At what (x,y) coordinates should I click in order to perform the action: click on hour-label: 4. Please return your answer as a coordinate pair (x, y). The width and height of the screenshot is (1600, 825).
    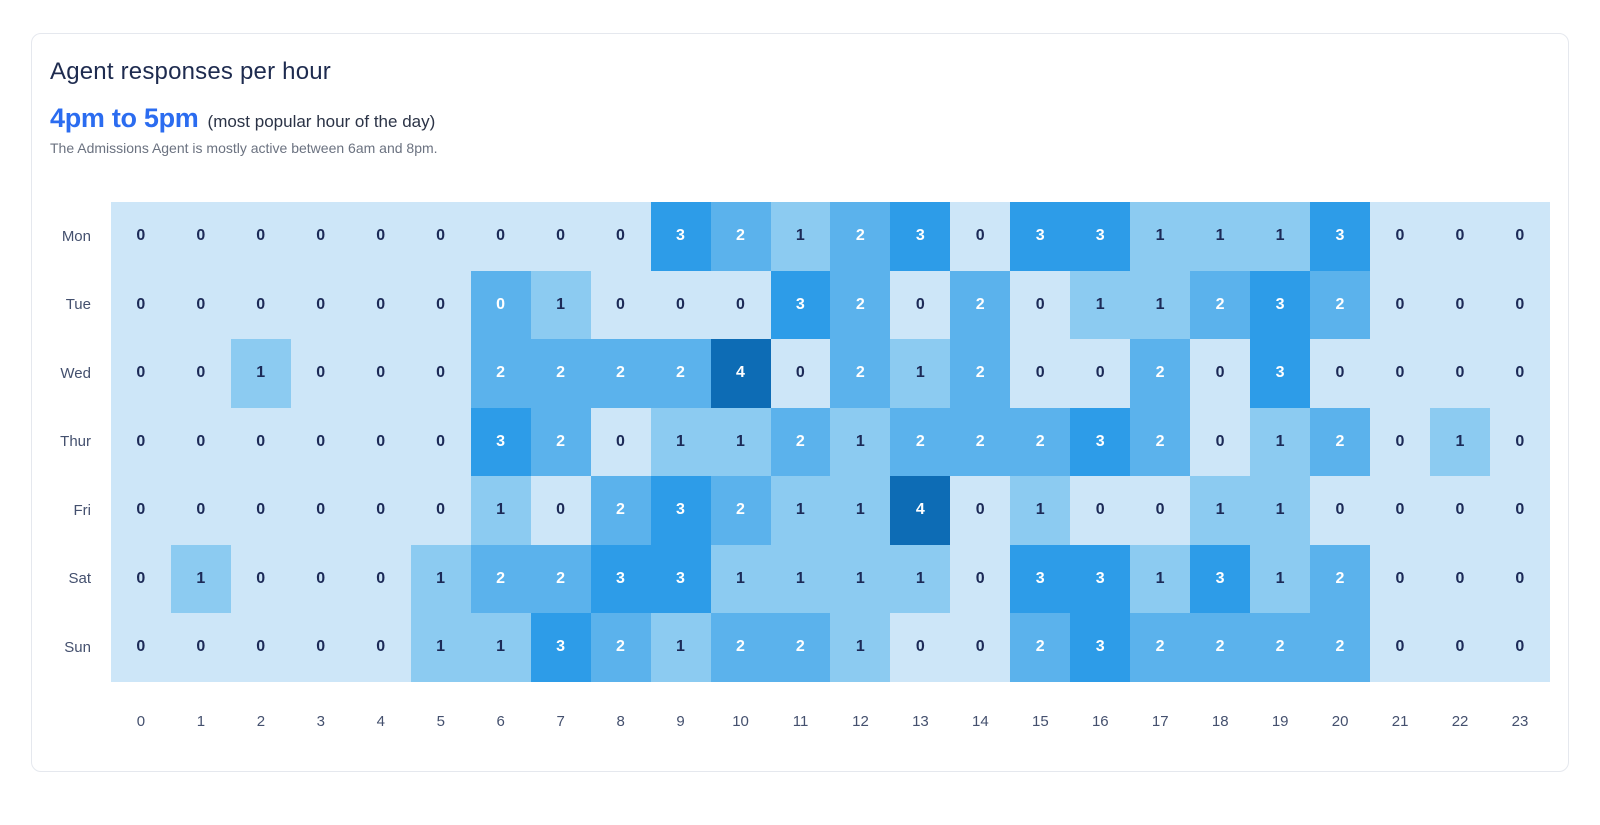
    Looking at the image, I should click on (380, 721).